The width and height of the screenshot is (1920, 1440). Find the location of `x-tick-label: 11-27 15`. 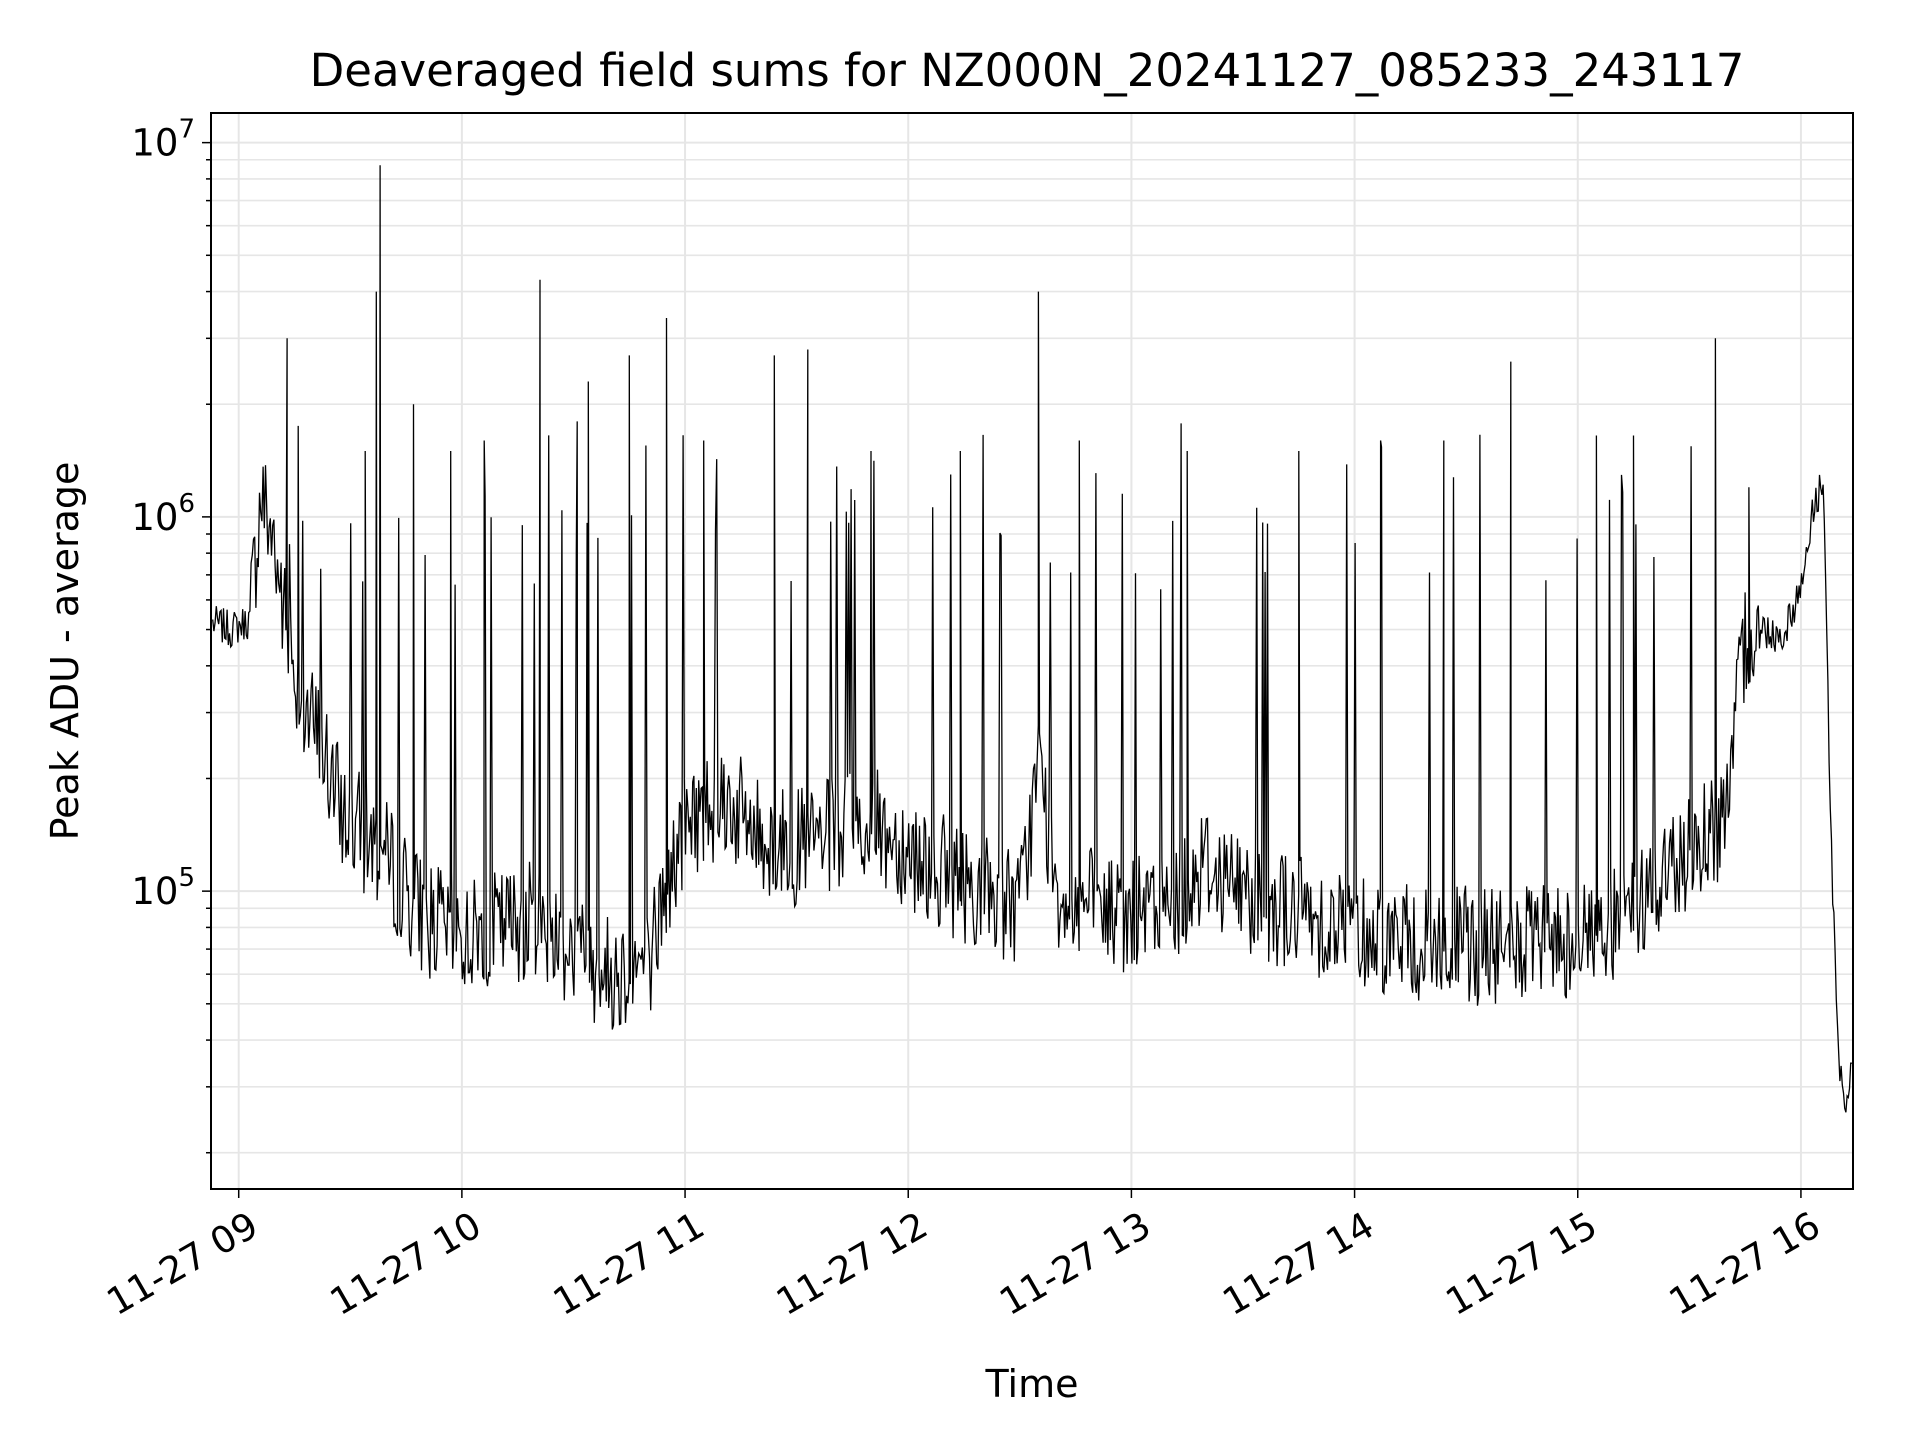

x-tick-label: 11-27 15 is located at coordinates (1522, 1264).